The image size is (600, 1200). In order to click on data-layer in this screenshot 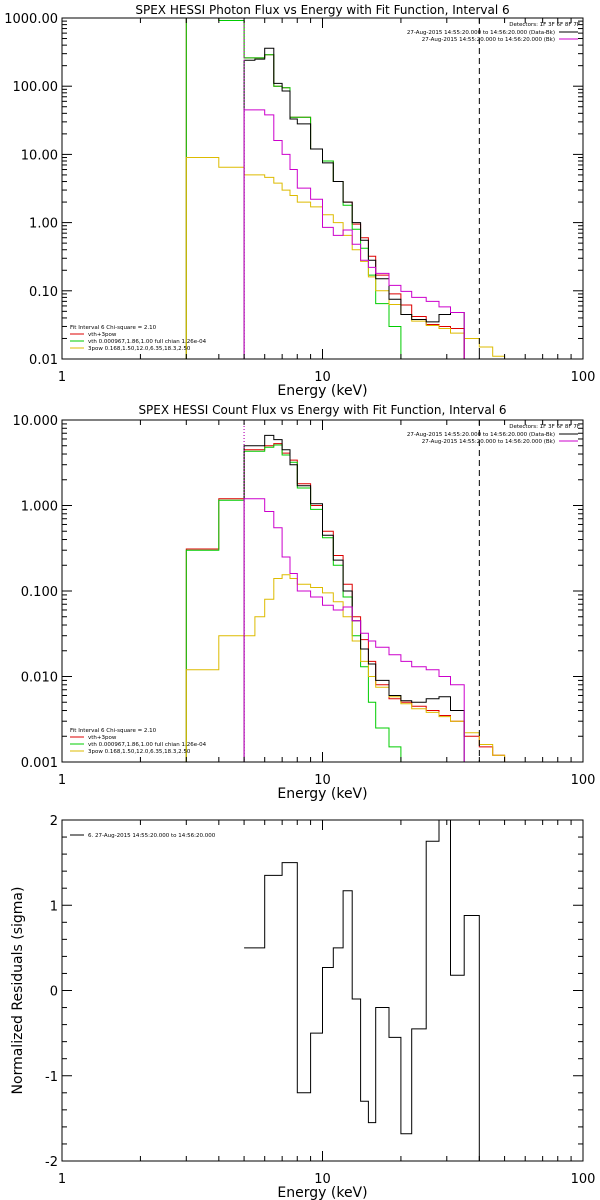, I will do `click(362, 990)`.